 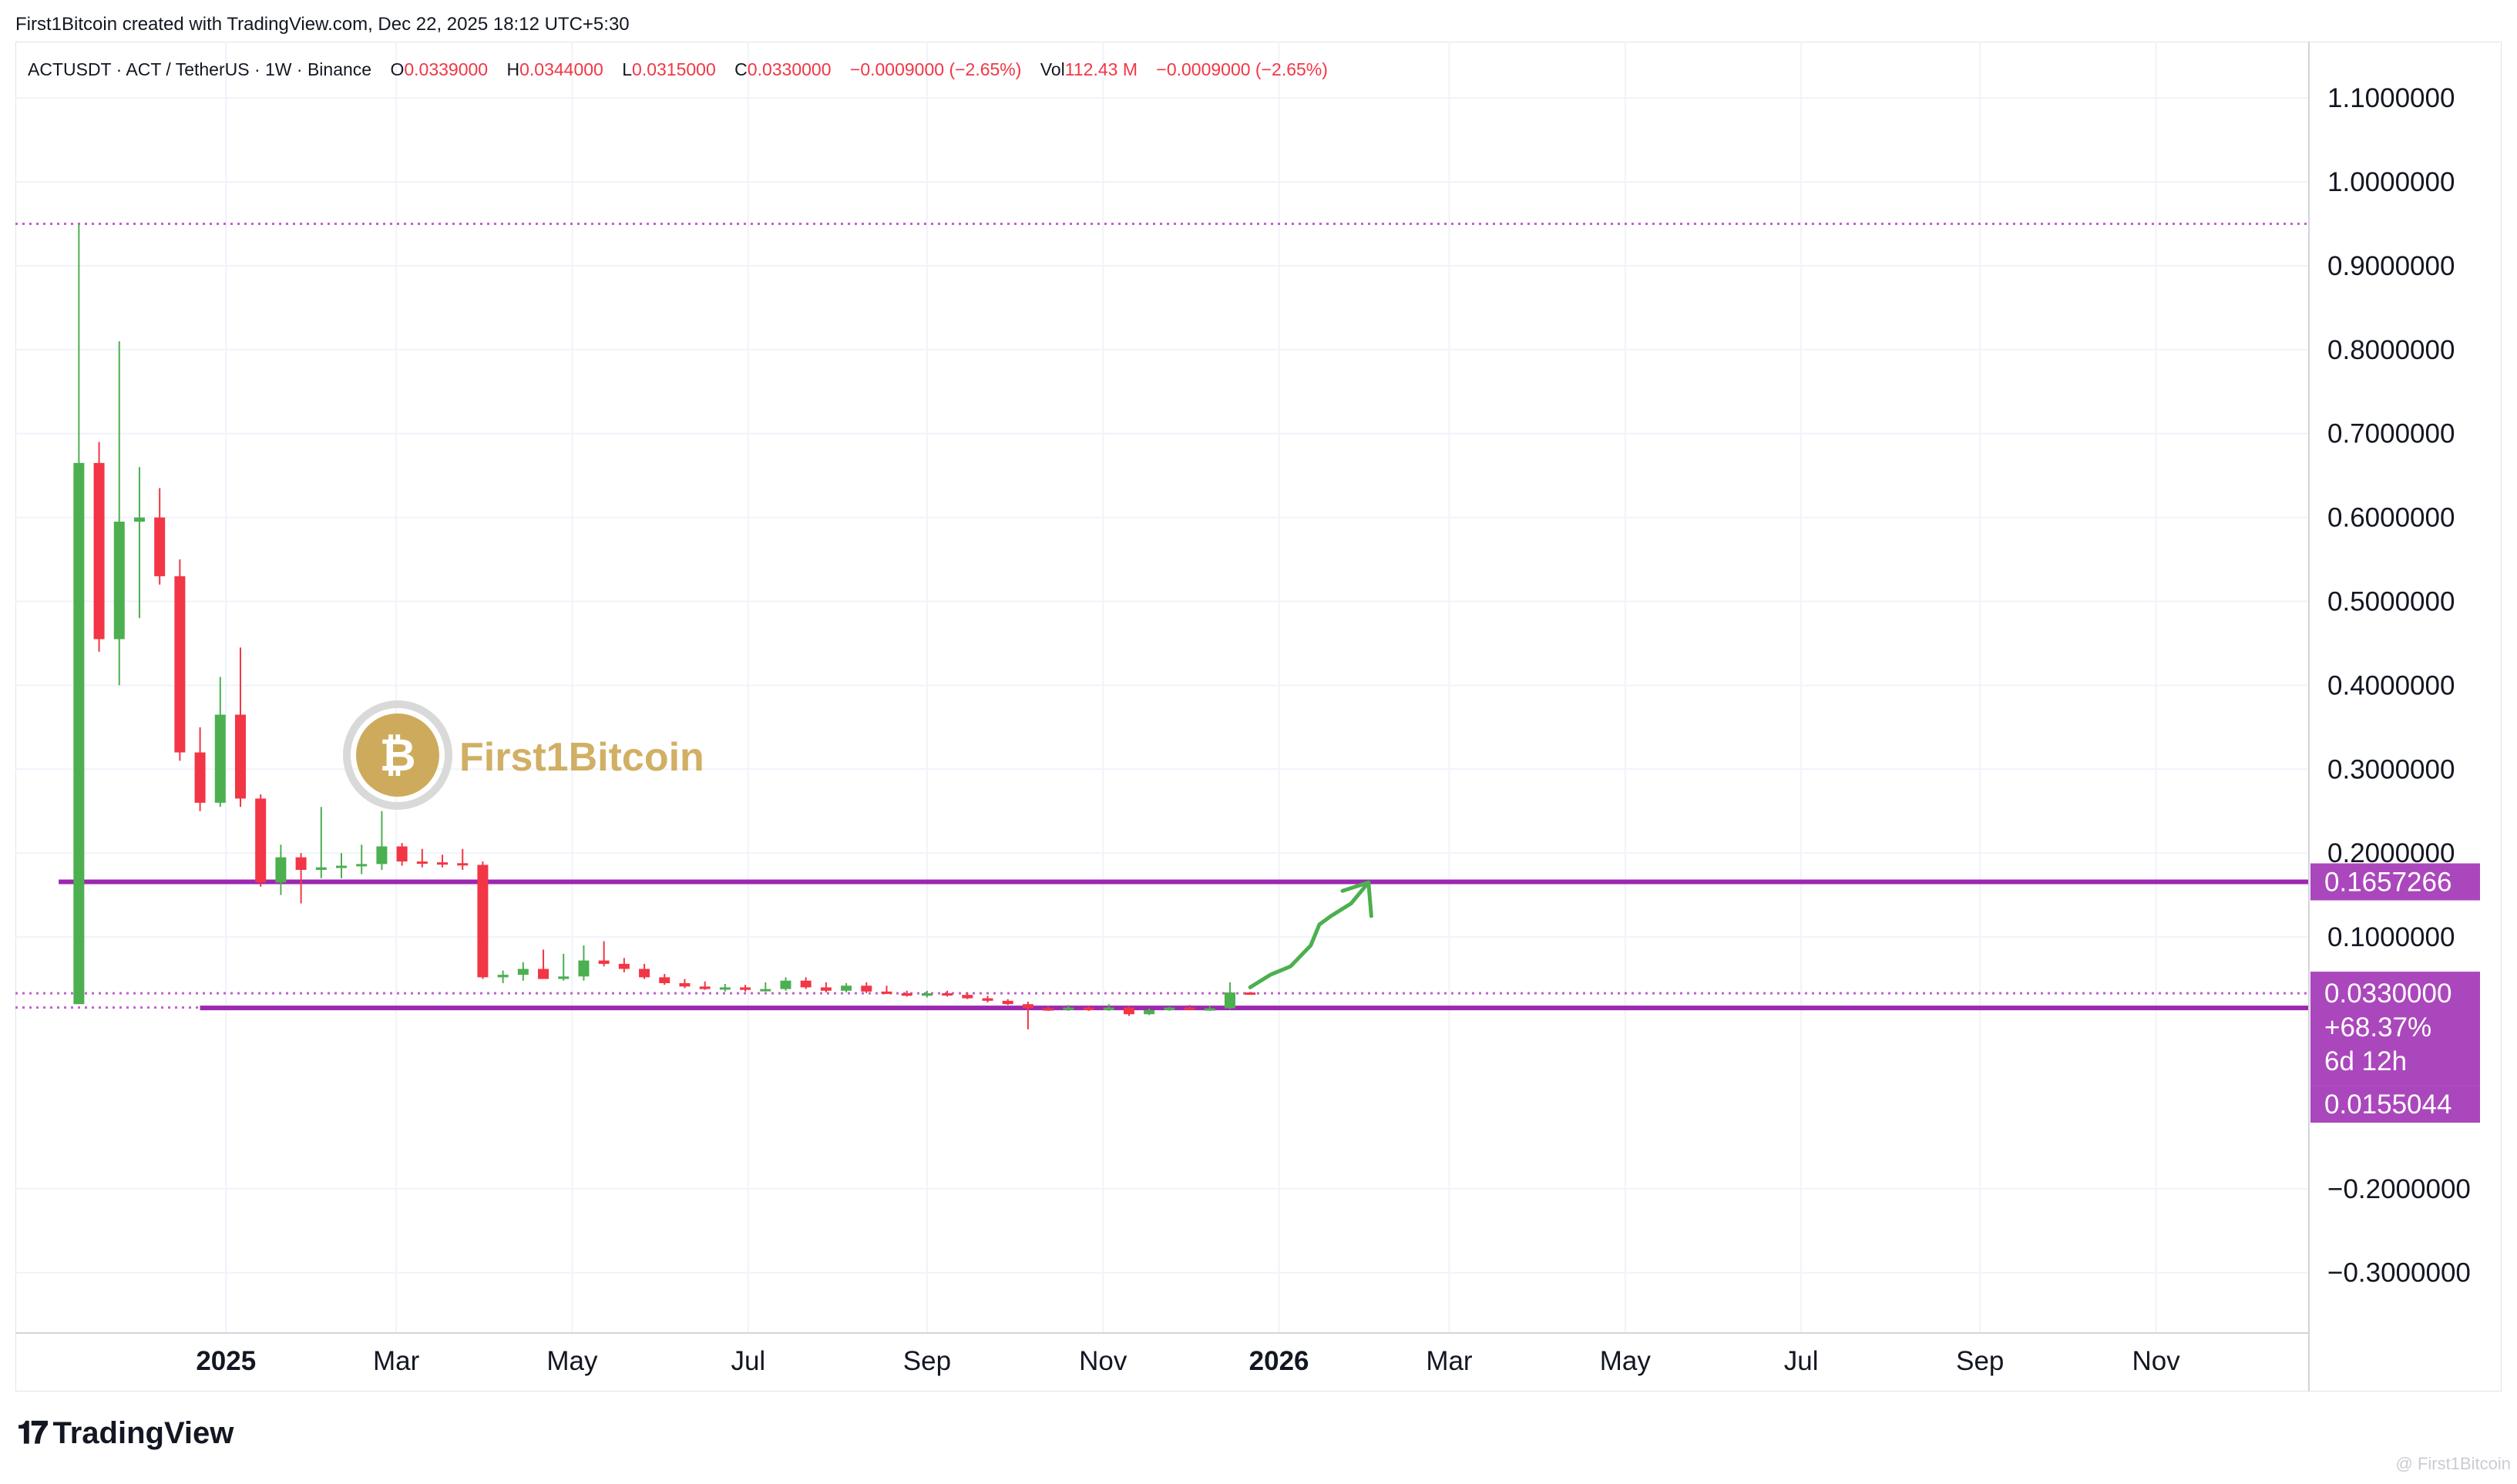 What do you see at coordinates (2399, 1189) in the screenshot?
I see `y-tick-label: −0.2000000` at bounding box center [2399, 1189].